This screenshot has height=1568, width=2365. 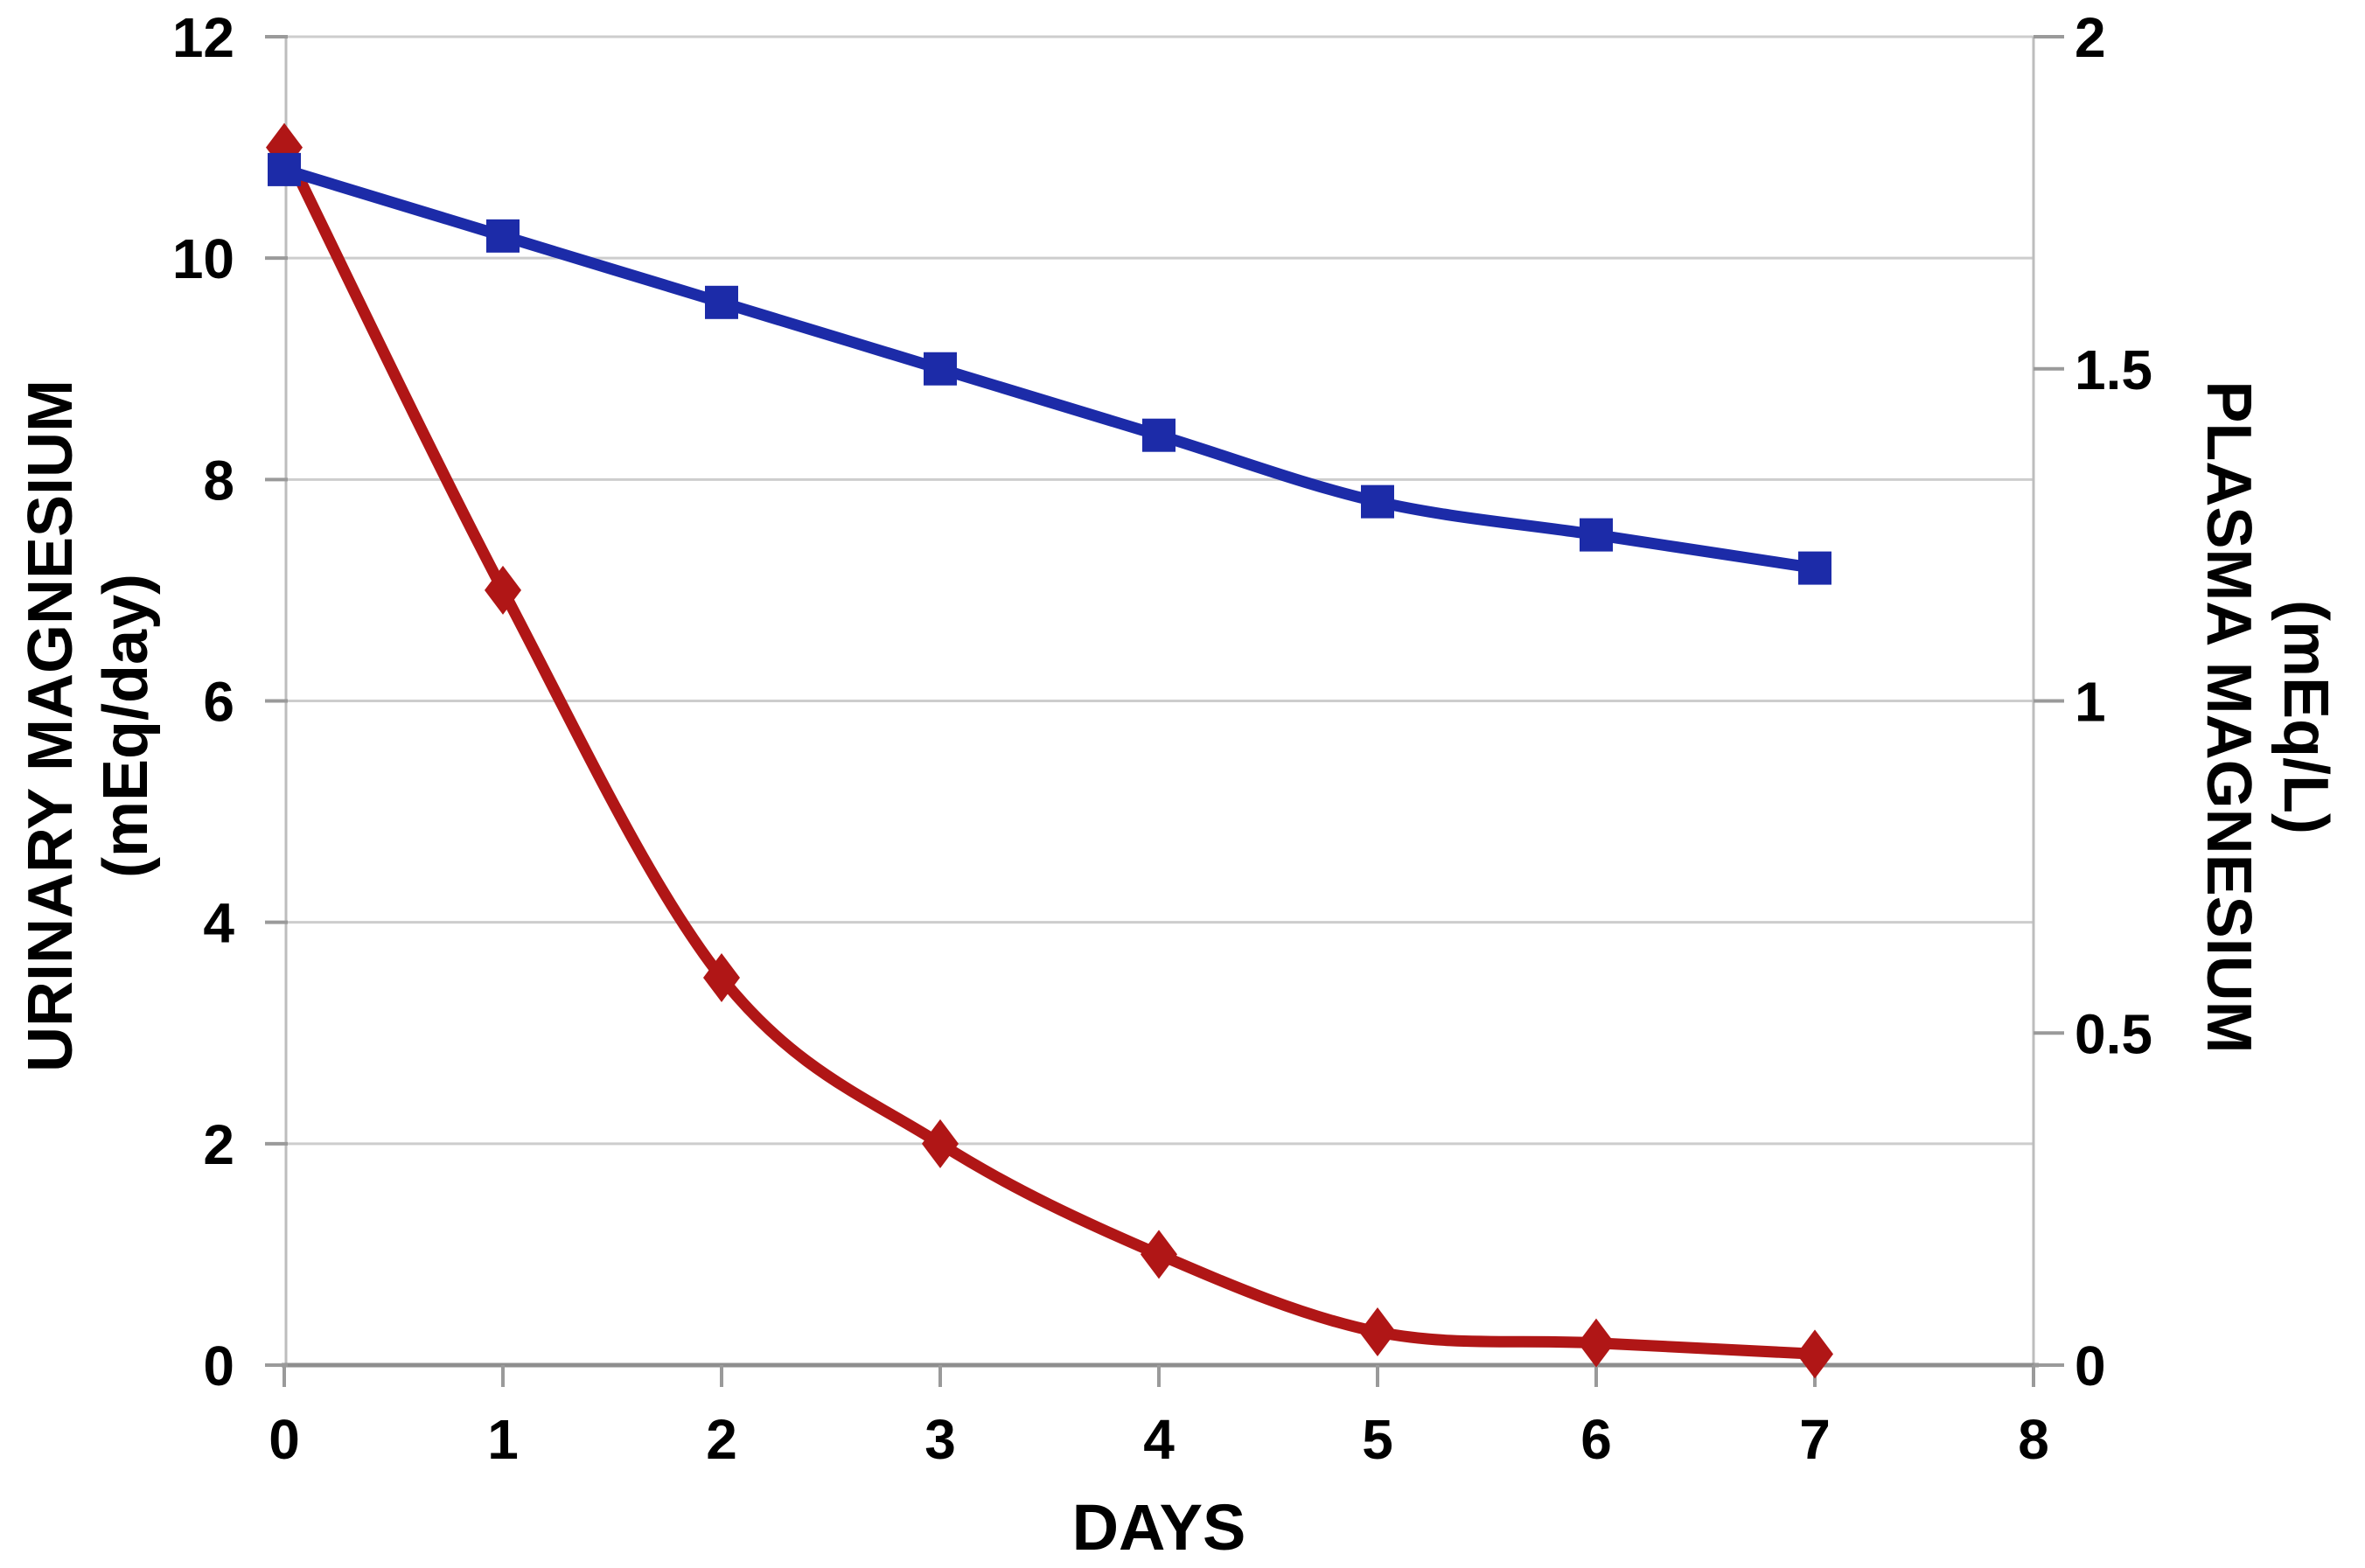 What do you see at coordinates (2090, 37) in the screenshot?
I see `right-axis-tick-label: 2` at bounding box center [2090, 37].